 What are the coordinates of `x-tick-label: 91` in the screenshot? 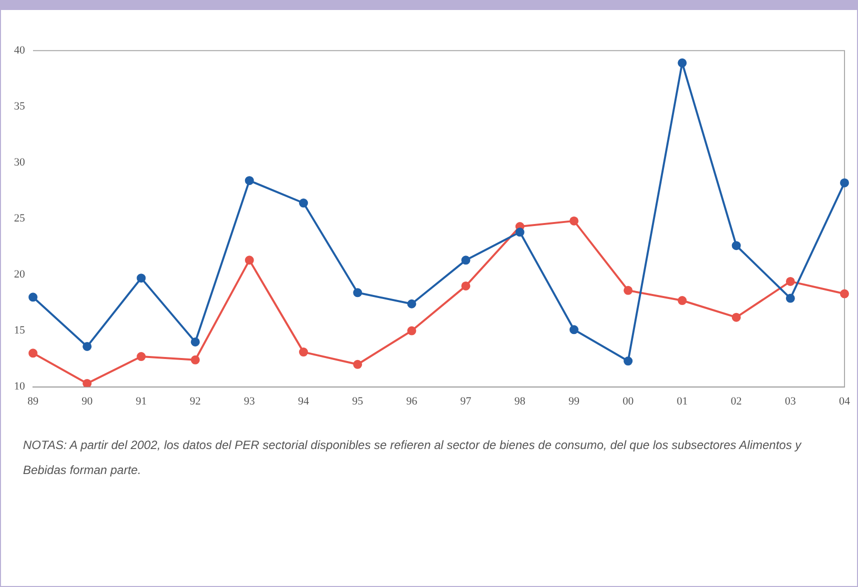 It's located at (141, 401).